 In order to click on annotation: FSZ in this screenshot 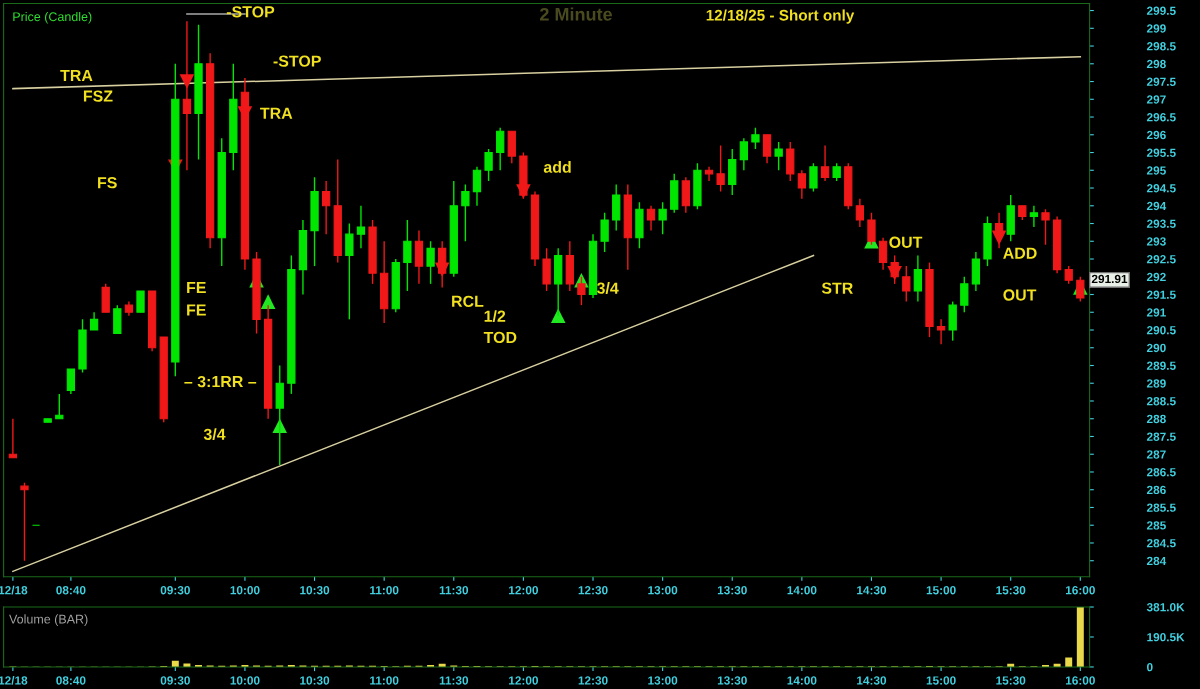, I will do `click(98, 96)`.